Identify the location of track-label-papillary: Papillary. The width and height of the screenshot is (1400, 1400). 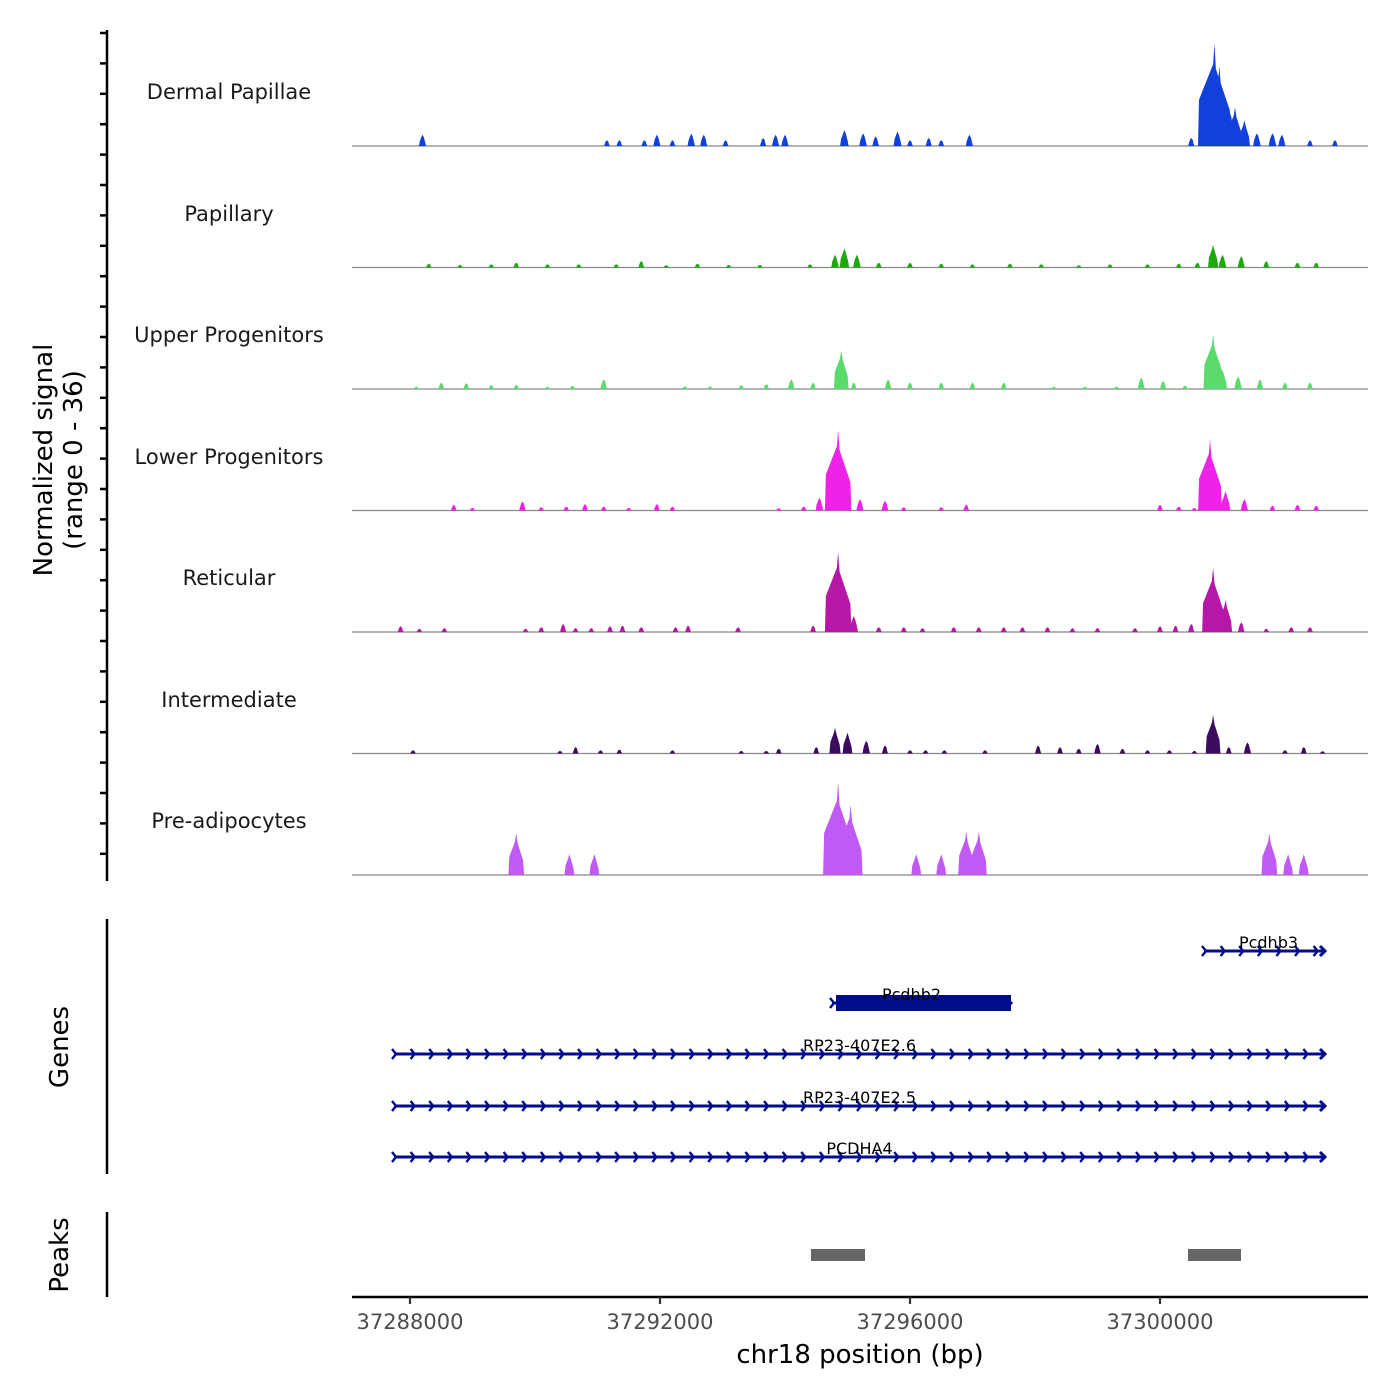
(228, 214).